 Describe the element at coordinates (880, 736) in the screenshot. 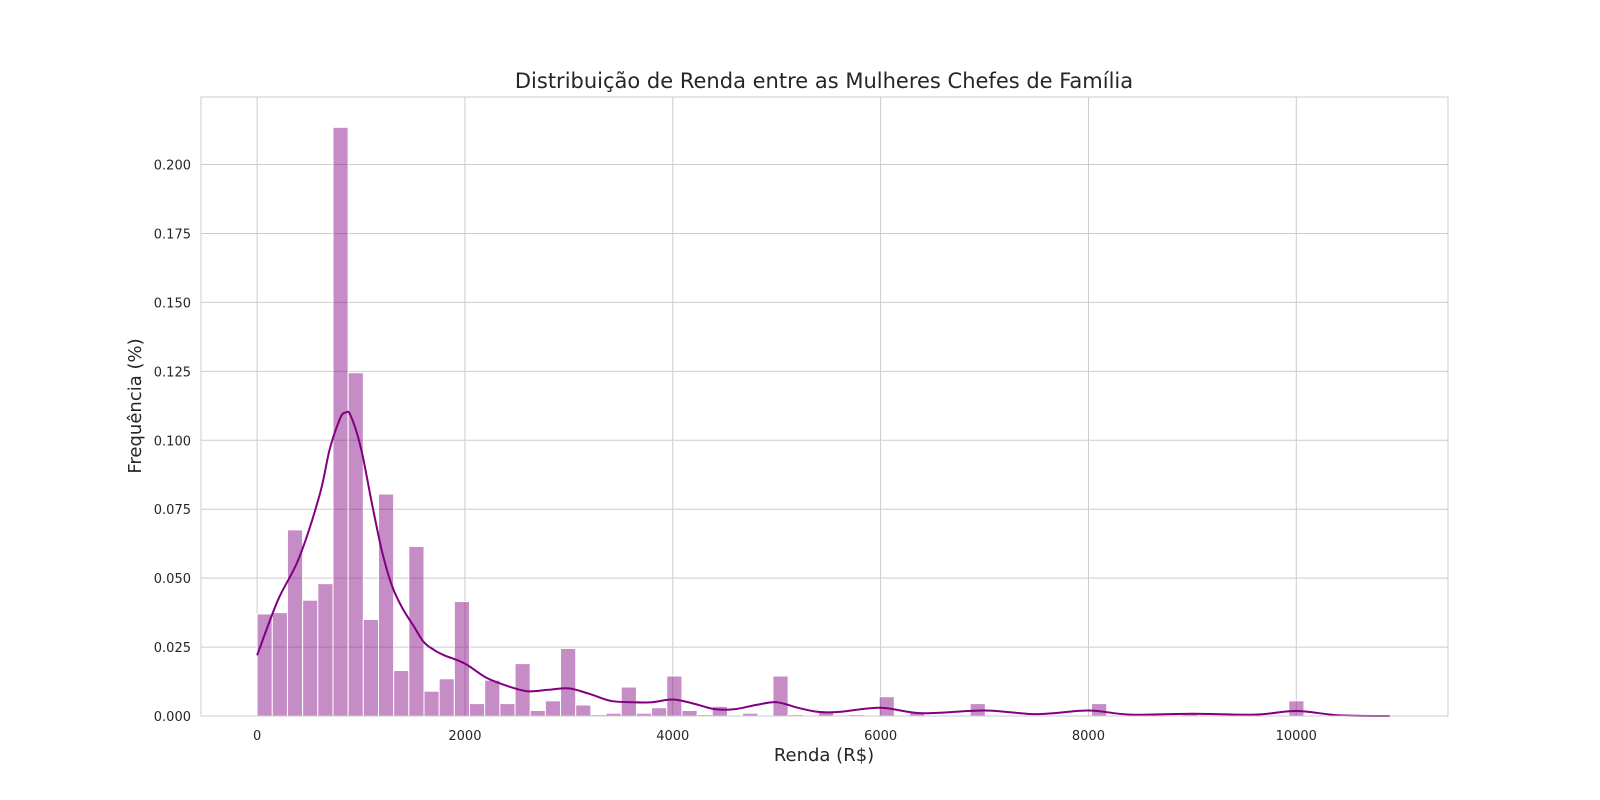

I see `x-tick-label: 6000` at that location.